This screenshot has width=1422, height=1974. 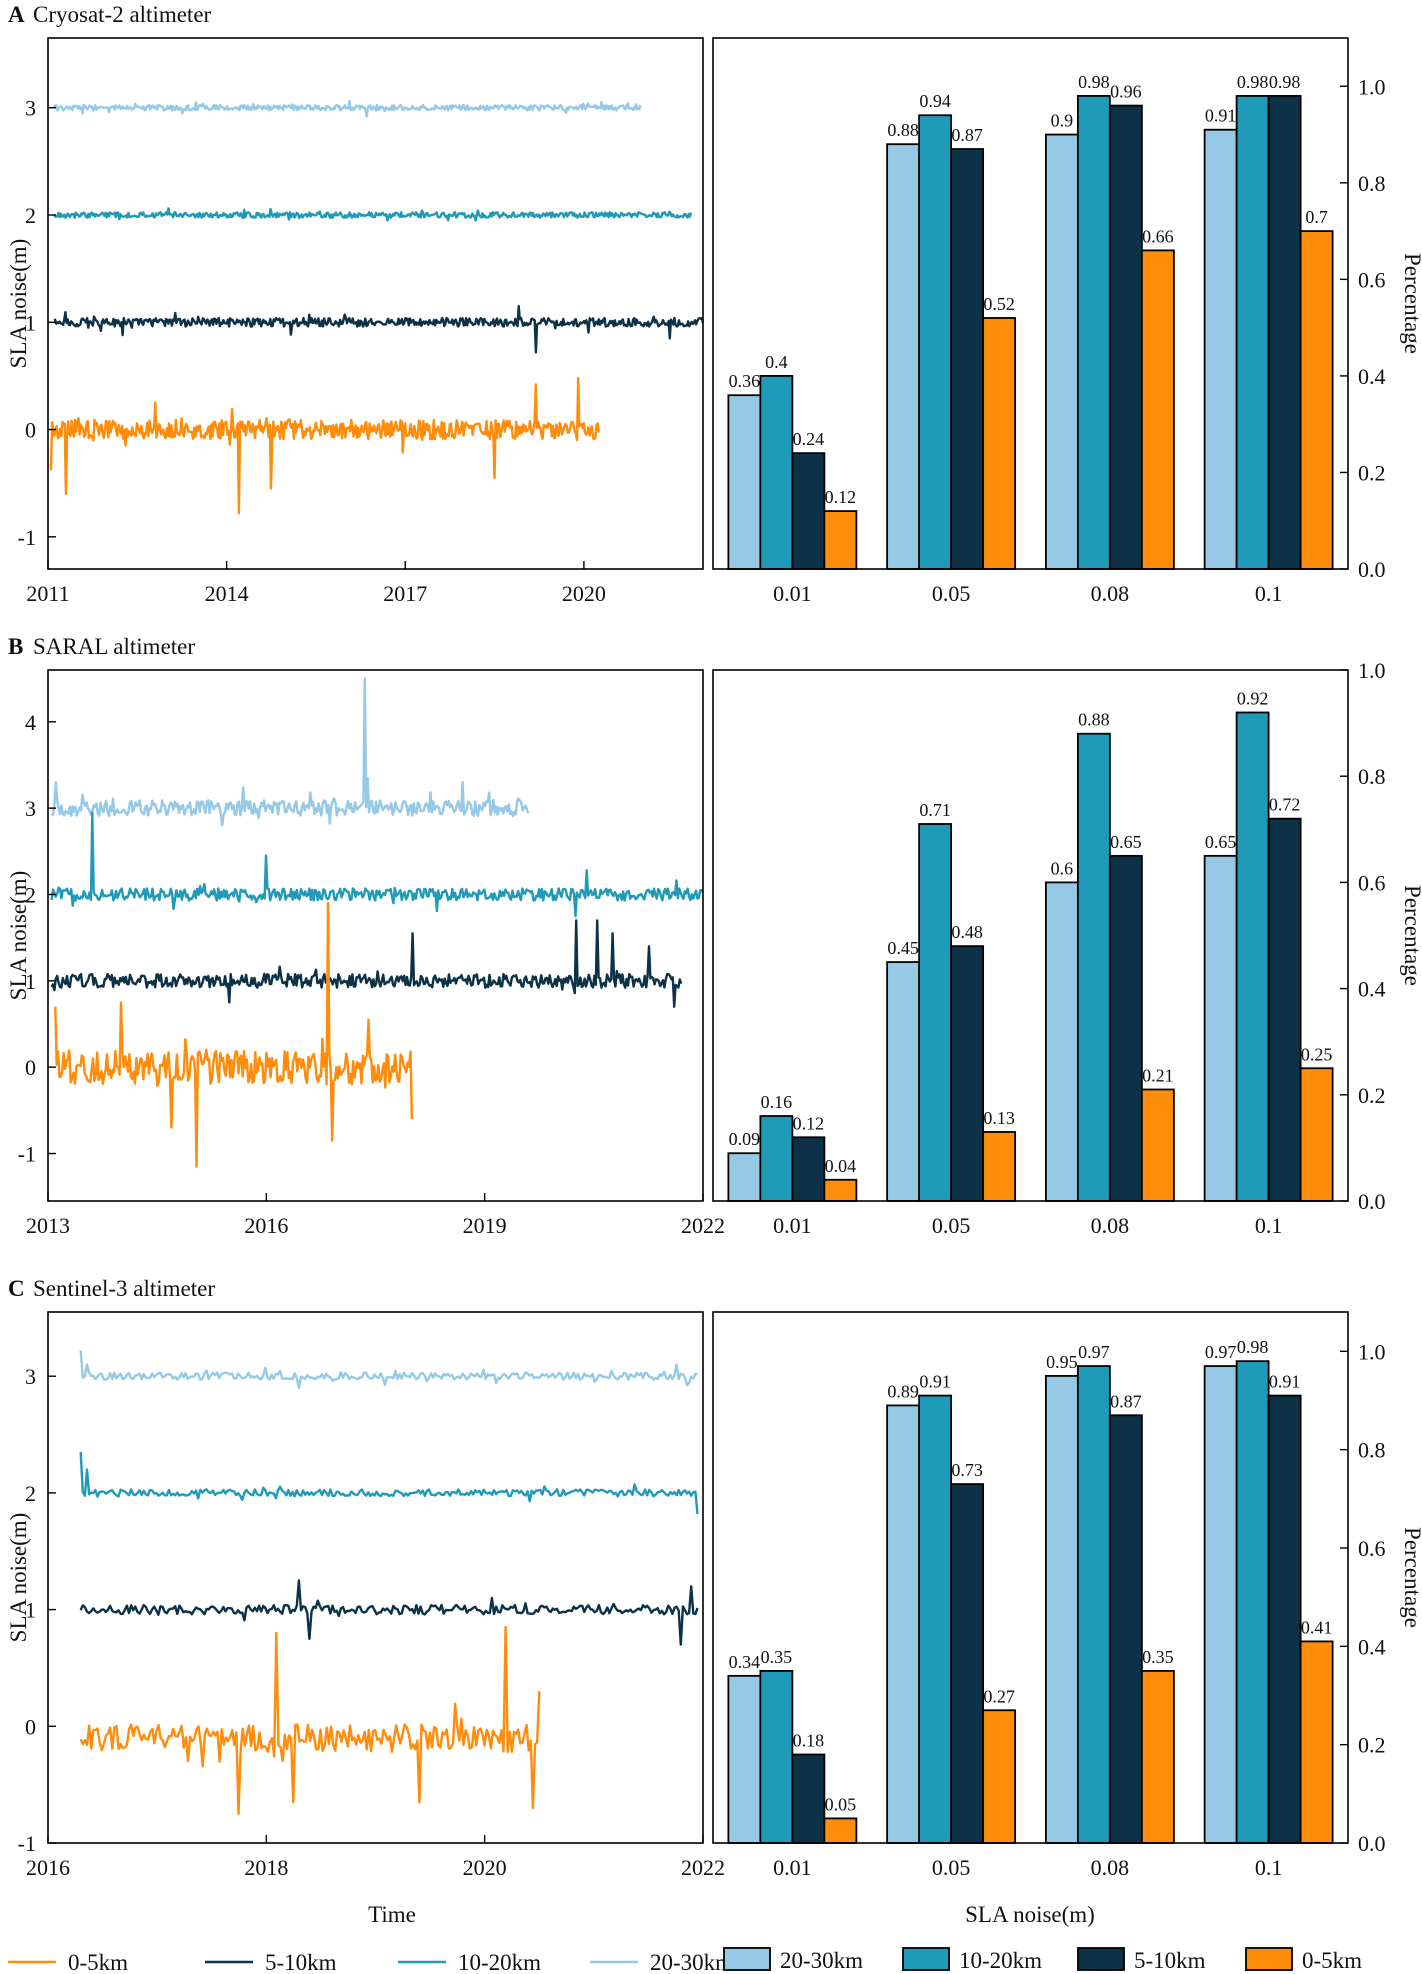 I want to click on time-axis-title: Time, so click(x=392, y=1914).